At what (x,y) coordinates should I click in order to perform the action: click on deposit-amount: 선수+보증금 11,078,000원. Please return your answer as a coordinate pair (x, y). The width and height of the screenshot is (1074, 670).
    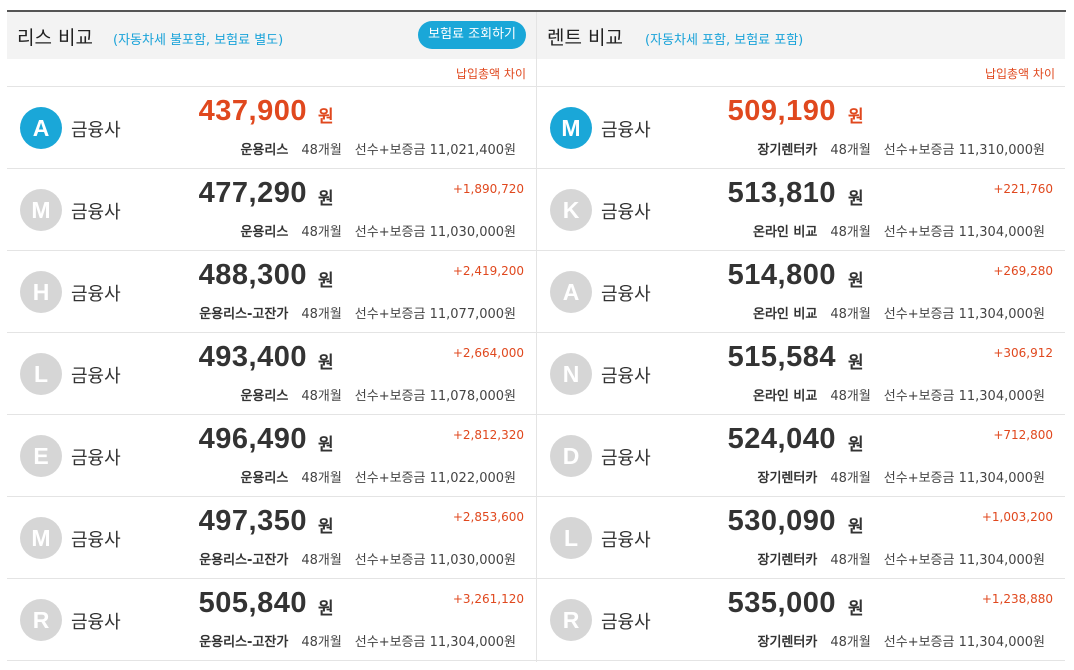
    Looking at the image, I should click on (435, 396).